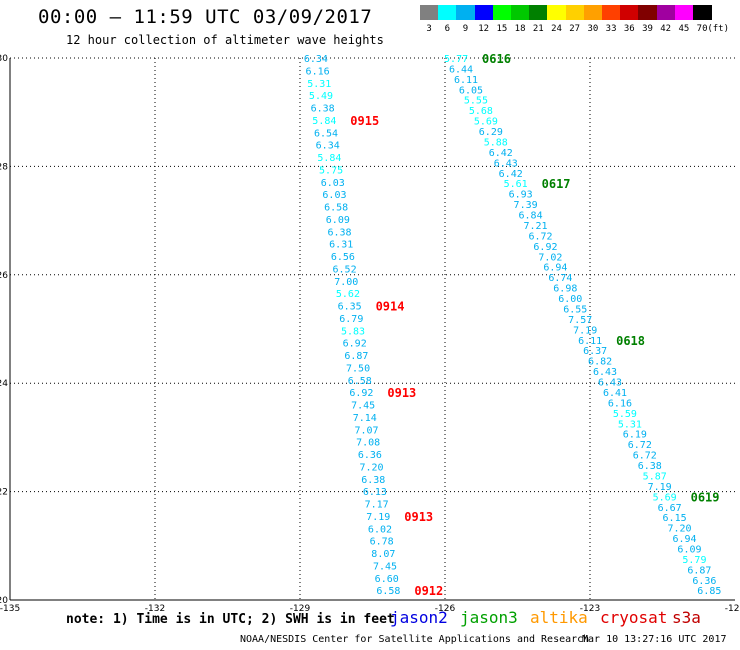 The width and height of the screenshot is (740, 650). Describe the element at coordinates (526, 205) in the screenshot. I see `wave-height-label: 7.39` at that location.